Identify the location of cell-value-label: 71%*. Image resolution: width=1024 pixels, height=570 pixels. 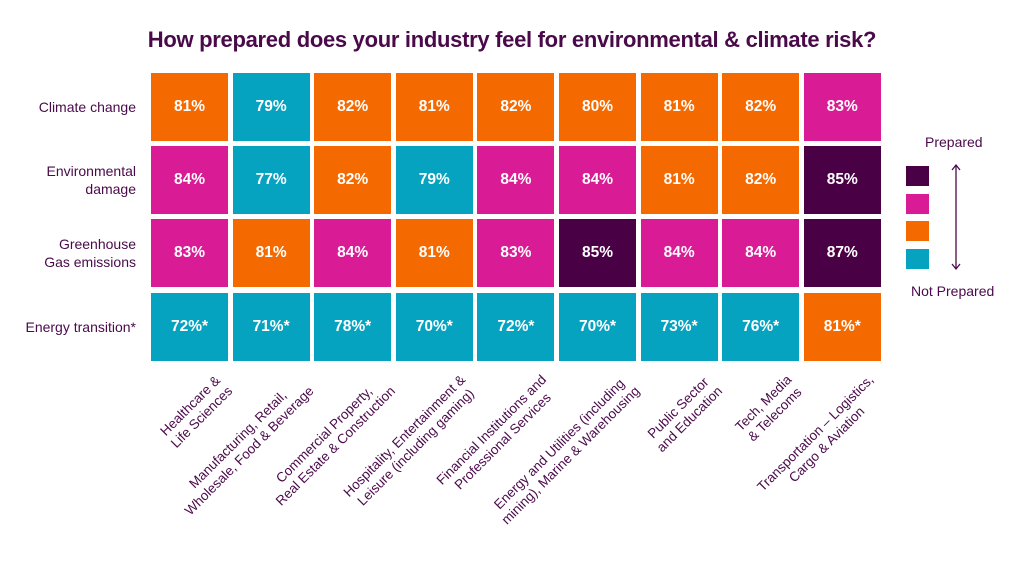
(271, 326).